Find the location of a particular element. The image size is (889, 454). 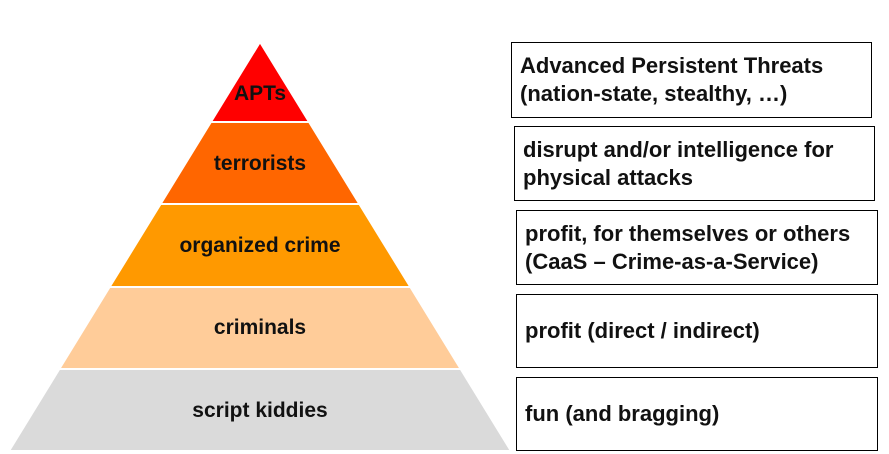

description-script-kiddies: fun (and bragging) is located at coordinates (697, 414).